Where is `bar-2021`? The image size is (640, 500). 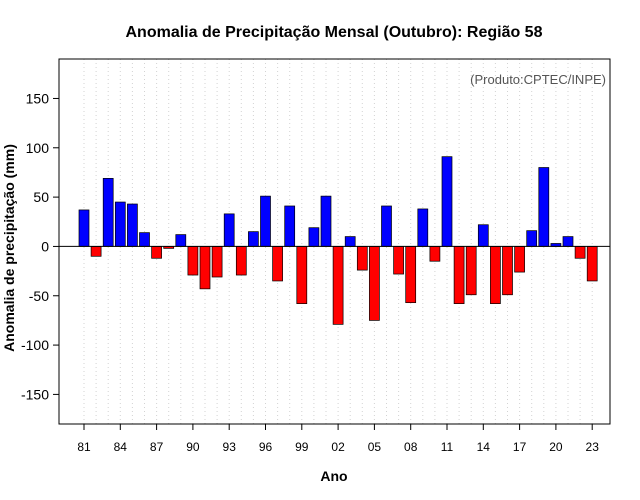
bar-2021 is located at coordinates (568, 241).